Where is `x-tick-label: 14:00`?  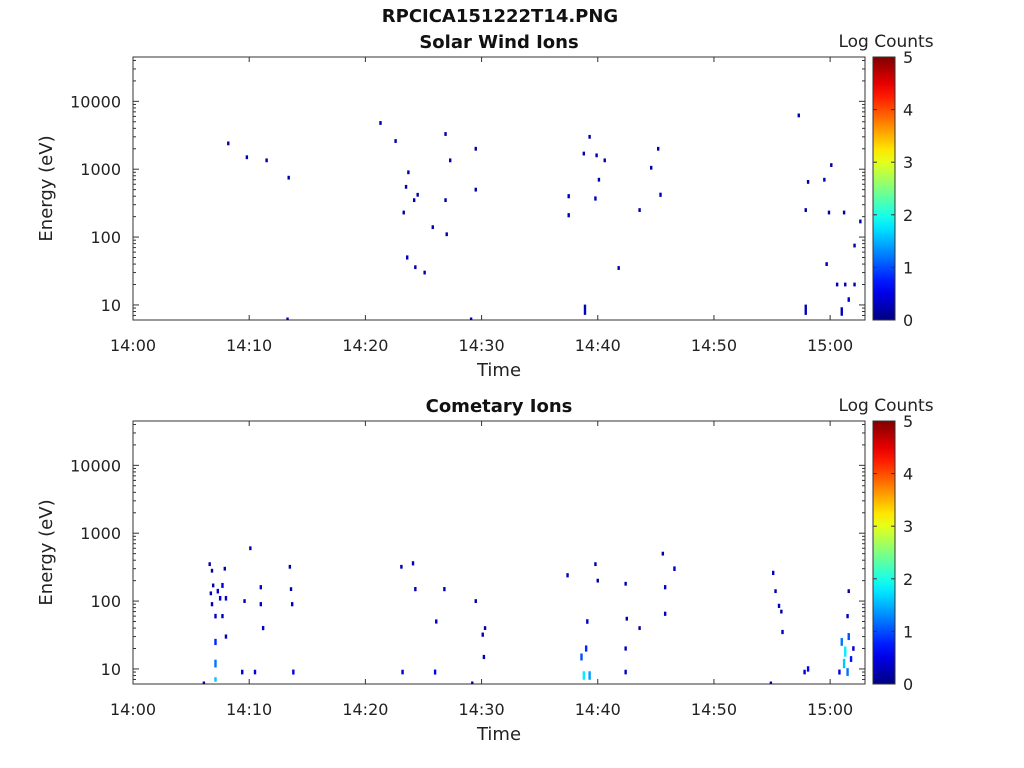 x-tick-label: 14:00 is located at coordinates (133, 709).